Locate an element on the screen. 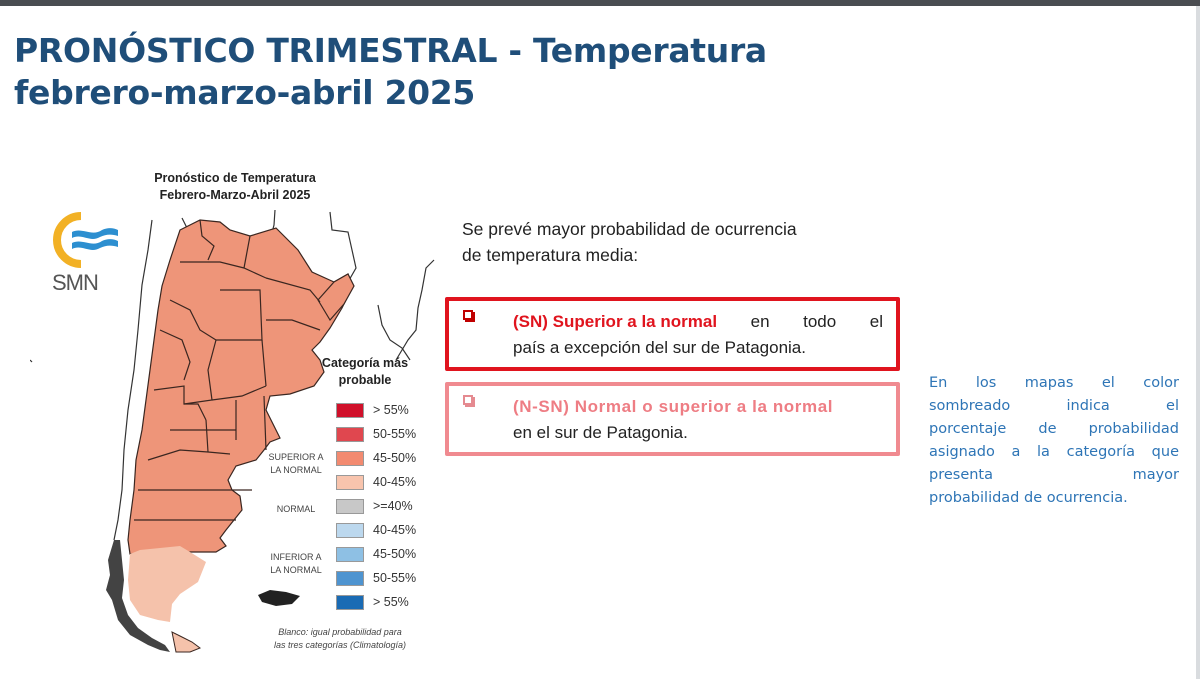 The width and height of the screenshot is (1200, 679). map-title-line2: Febrero-Marzo-Abril 2025 is located at coordinates (235, 195).